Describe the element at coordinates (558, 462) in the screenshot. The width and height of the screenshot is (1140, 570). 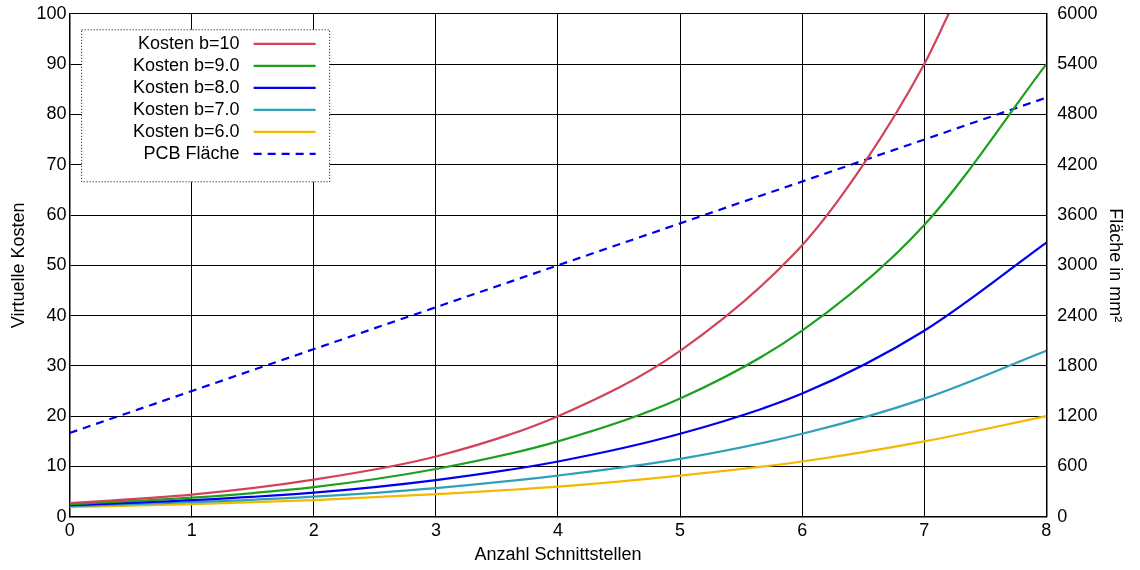
I see `line-series` at that location.